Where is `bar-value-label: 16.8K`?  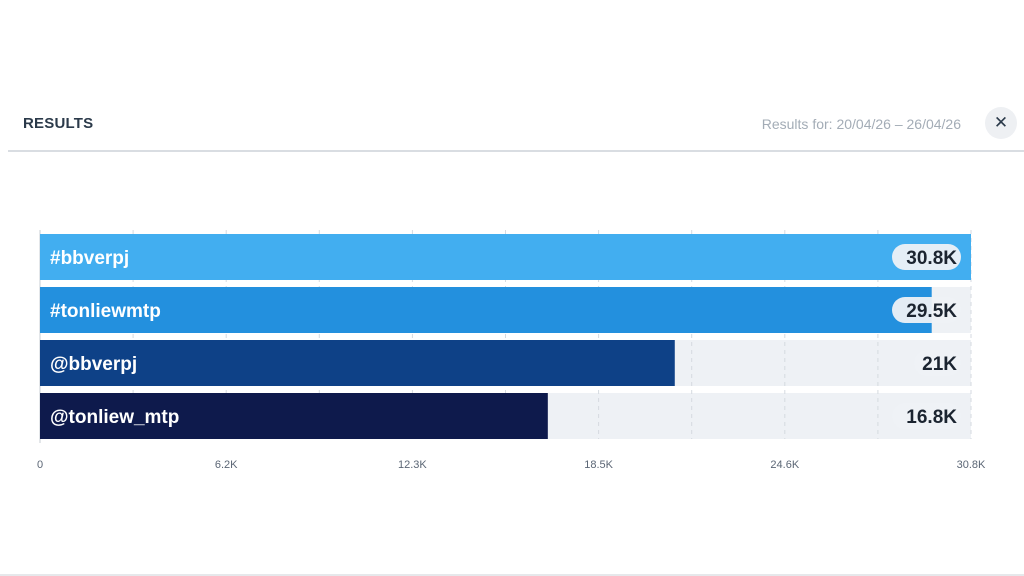 bar-value-label: 16.8K is located at coordinates (931, 417).